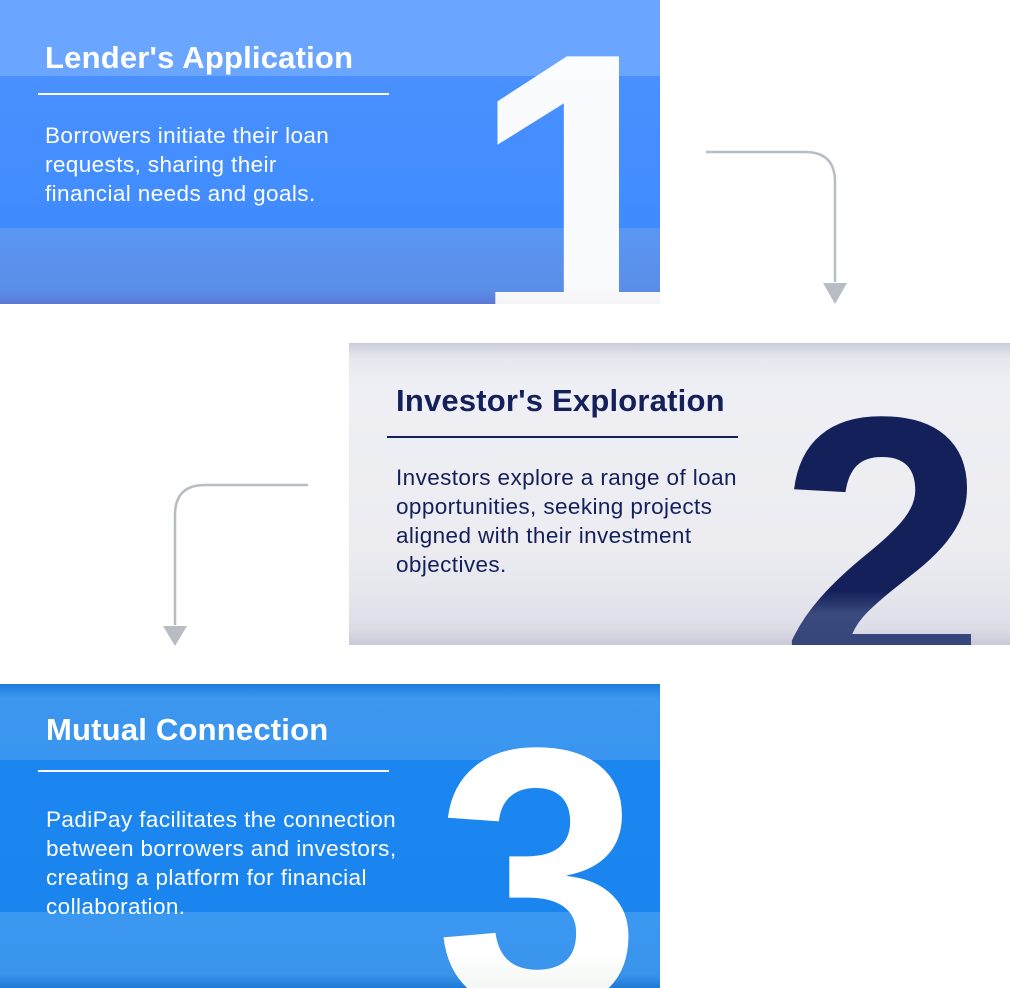 The width and height of the screenshot is (1010, 988). I want to click on step-number-2: 2, so click(882, 503).